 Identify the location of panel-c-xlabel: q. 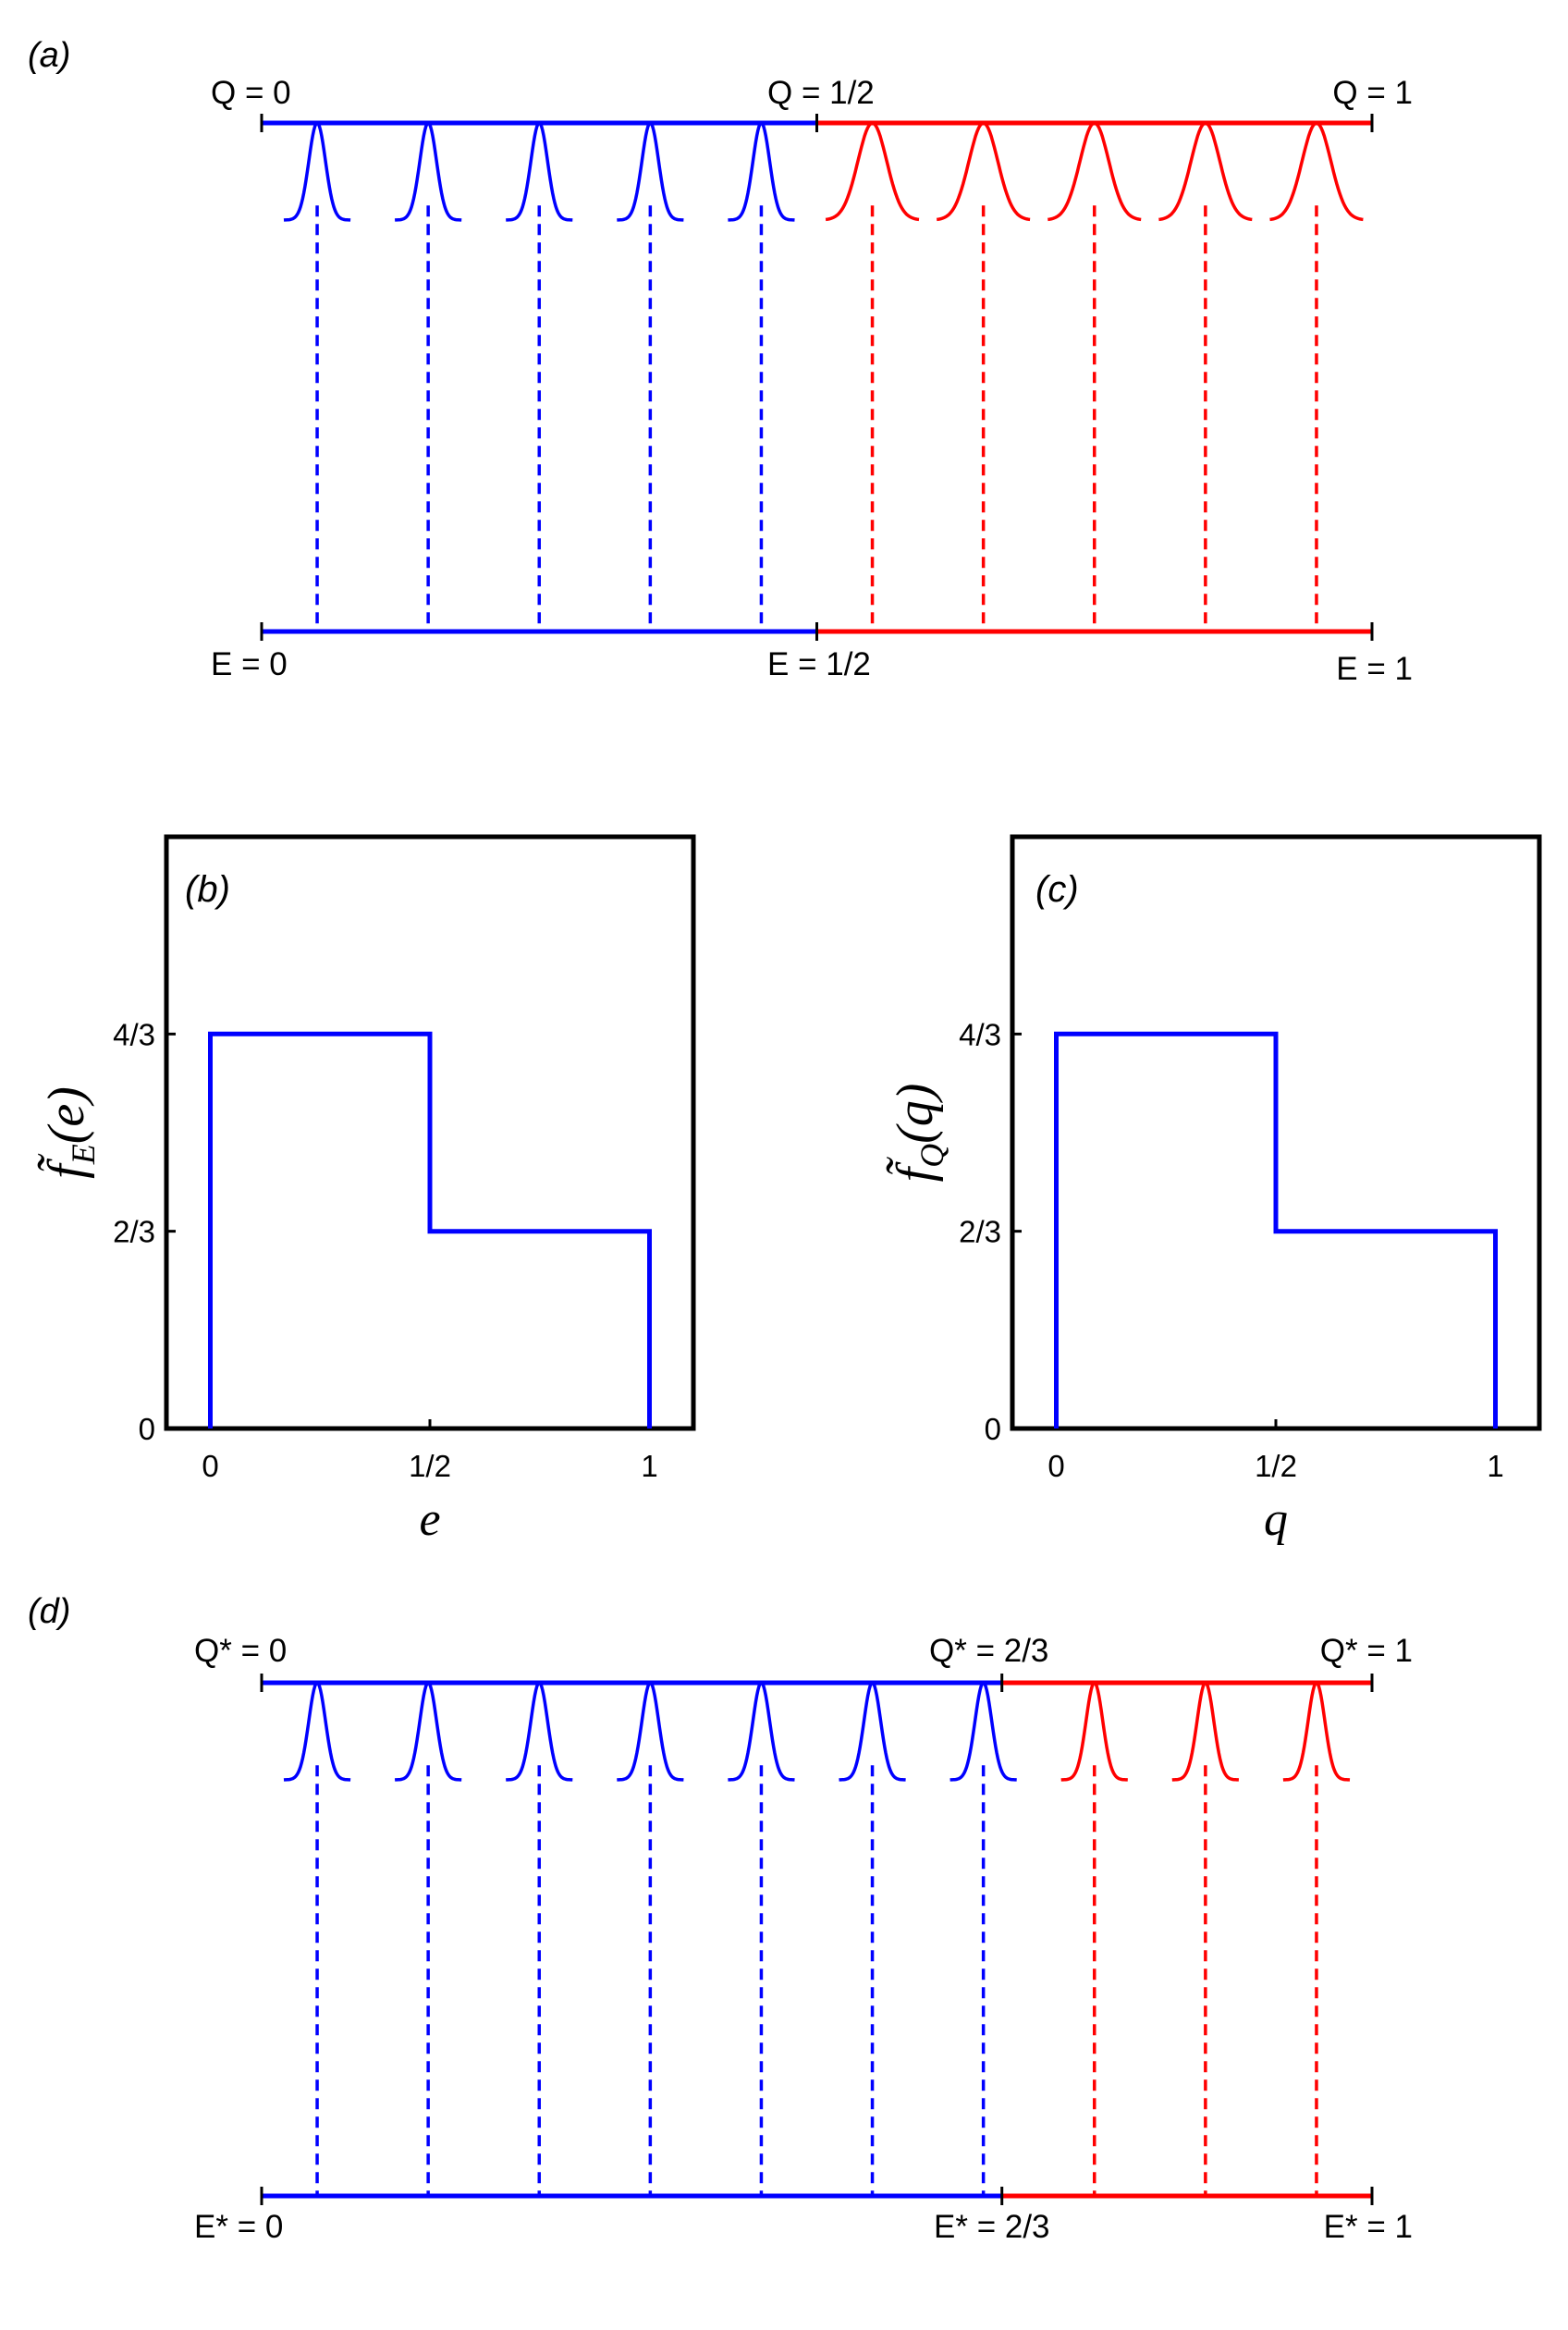
(1276, 1520).